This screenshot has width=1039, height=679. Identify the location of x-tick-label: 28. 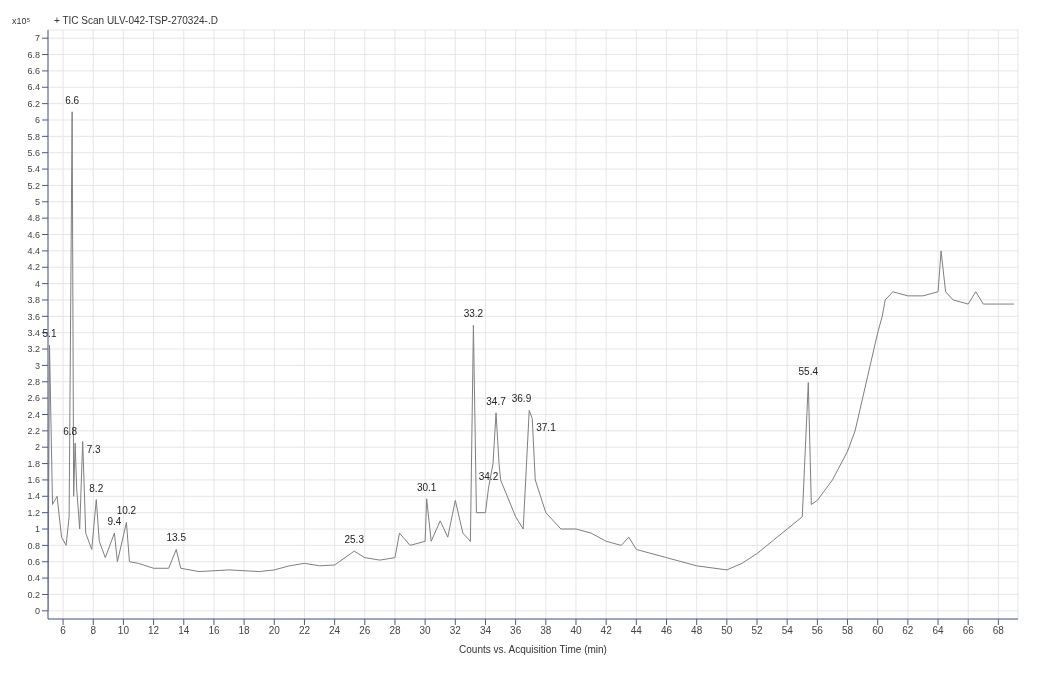
(395, 631).